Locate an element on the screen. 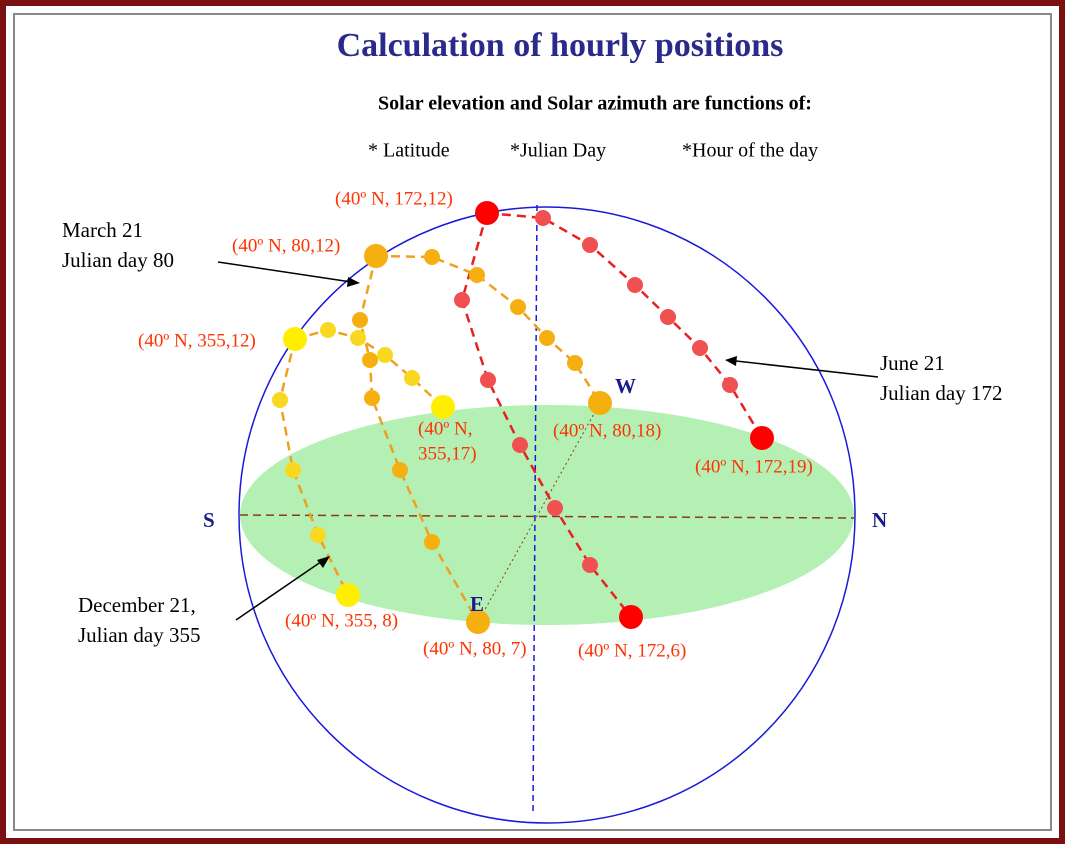 The height and width of the screenshot is (849, 1065). point-label: 355,17) is located at coordinates (447, 453).